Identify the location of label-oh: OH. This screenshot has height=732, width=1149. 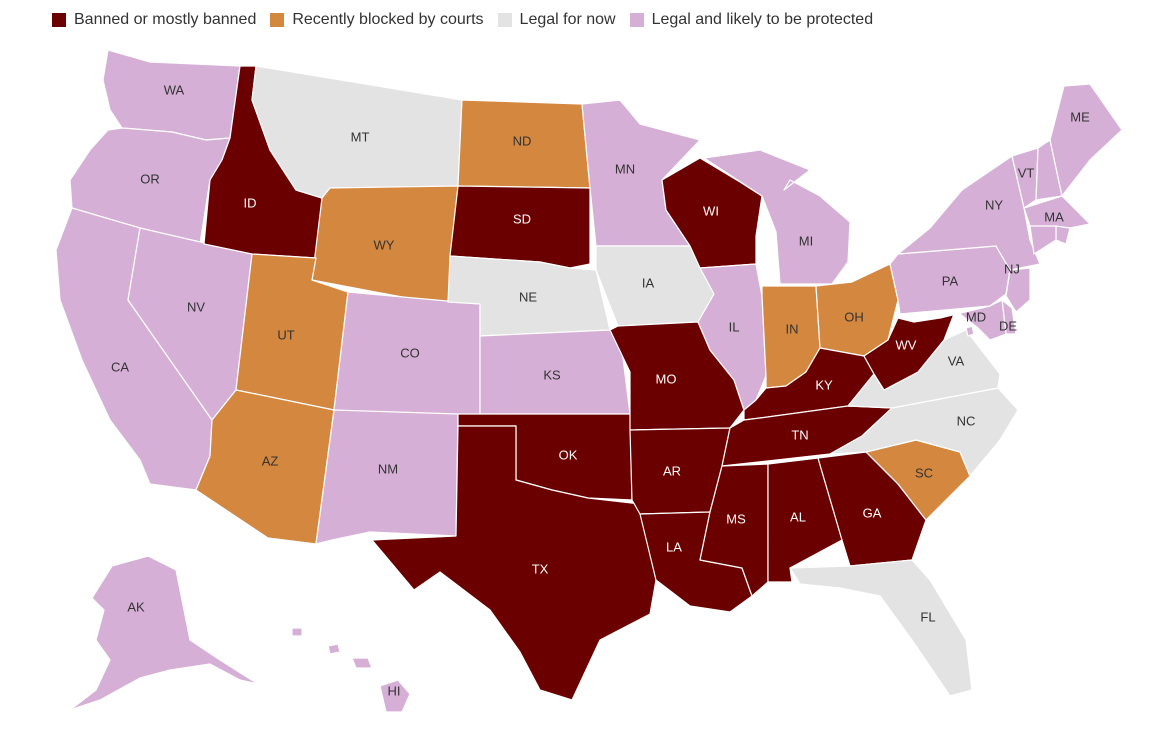
(854, 316).